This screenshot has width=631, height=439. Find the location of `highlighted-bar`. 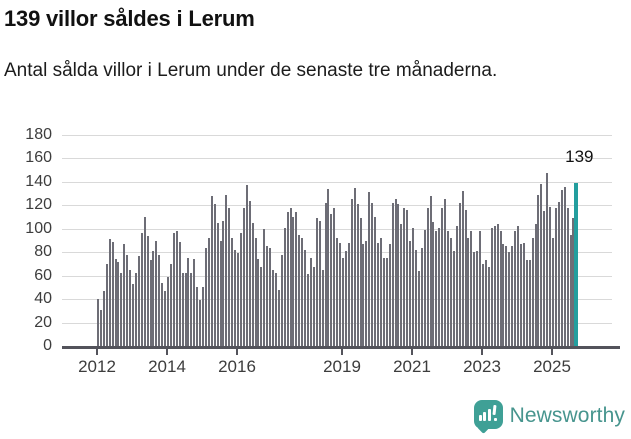

highlighted-bar is located at coordinates (576, 264).